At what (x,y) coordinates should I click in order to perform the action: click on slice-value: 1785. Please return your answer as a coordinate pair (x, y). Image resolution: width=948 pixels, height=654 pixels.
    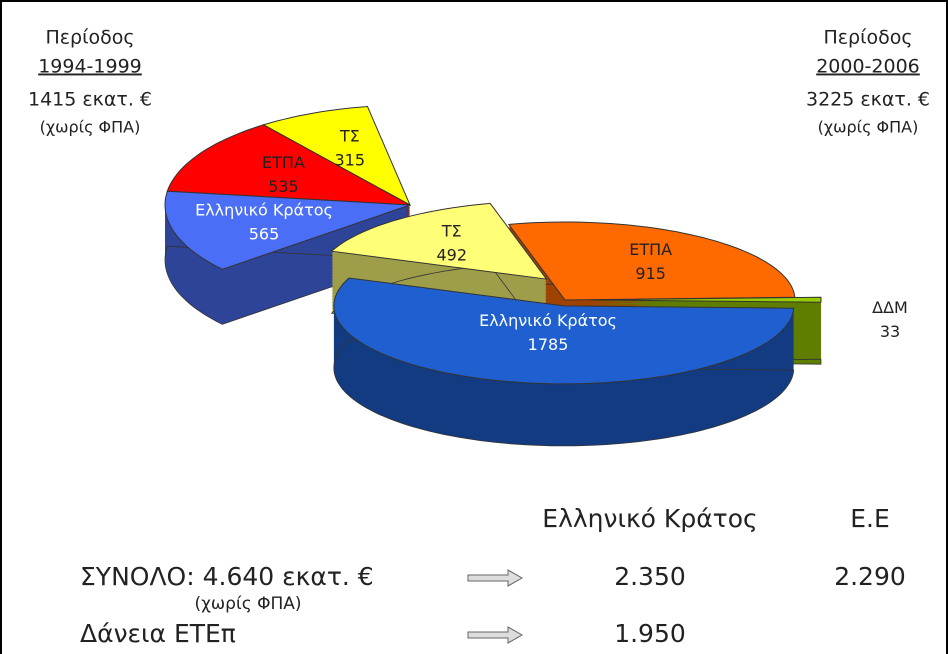
    Looking at the image, I should click on (548, 344).